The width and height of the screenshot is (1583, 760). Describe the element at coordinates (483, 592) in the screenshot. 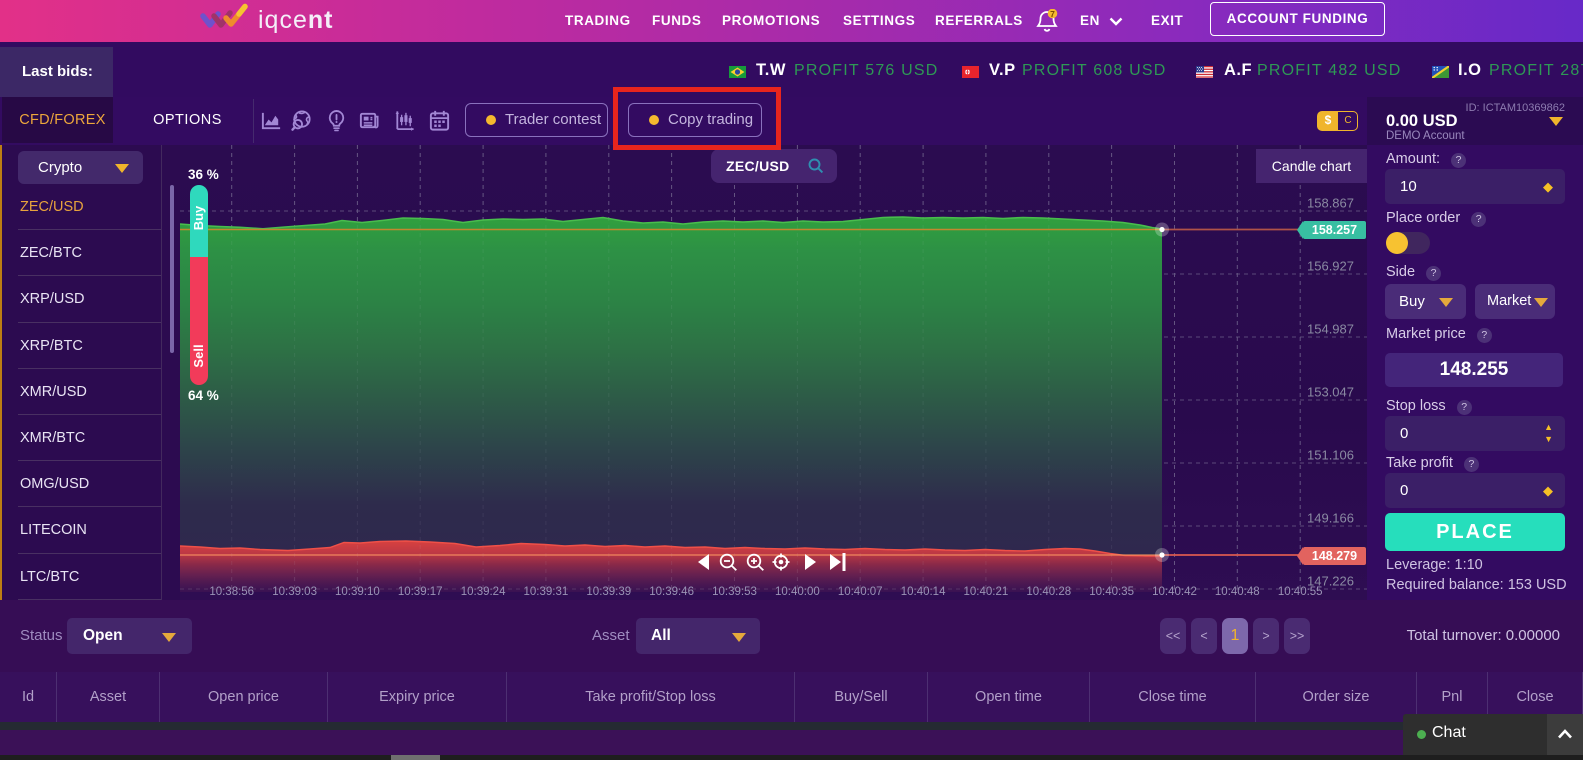

I see `svg-text: 10:39:24` at that location.